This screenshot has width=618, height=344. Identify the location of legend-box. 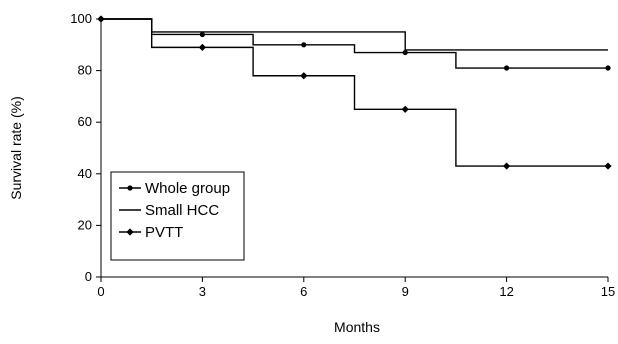
(177, 216).